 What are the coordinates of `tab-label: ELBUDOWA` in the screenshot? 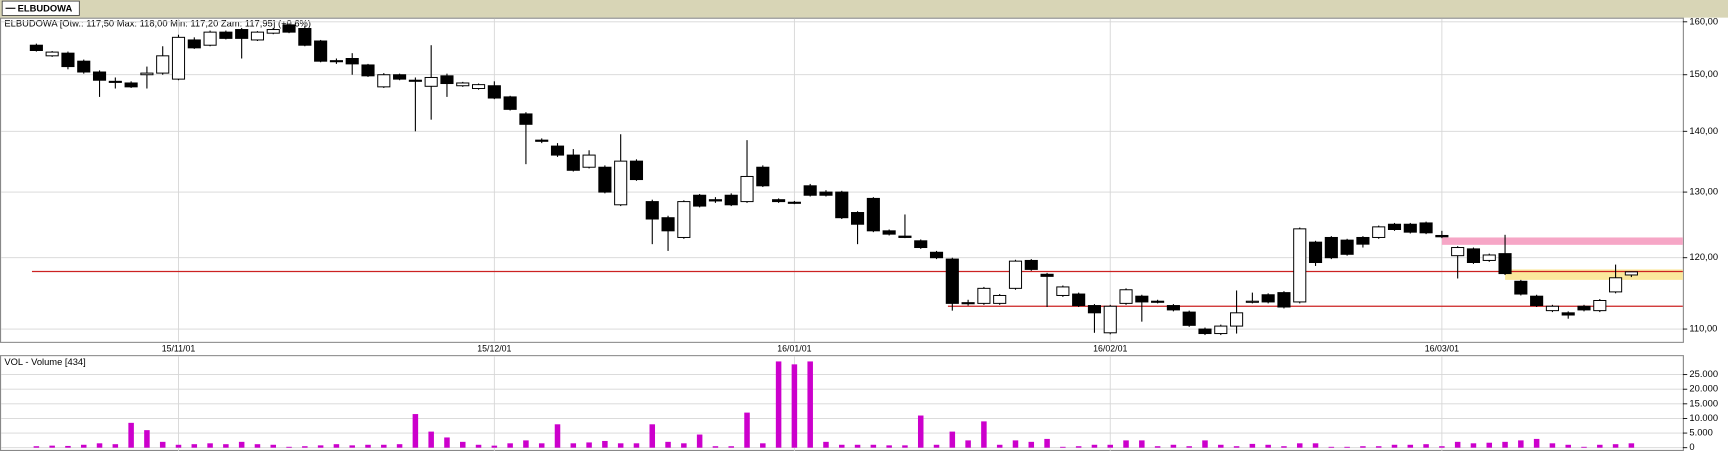 It's located at (45, 8).